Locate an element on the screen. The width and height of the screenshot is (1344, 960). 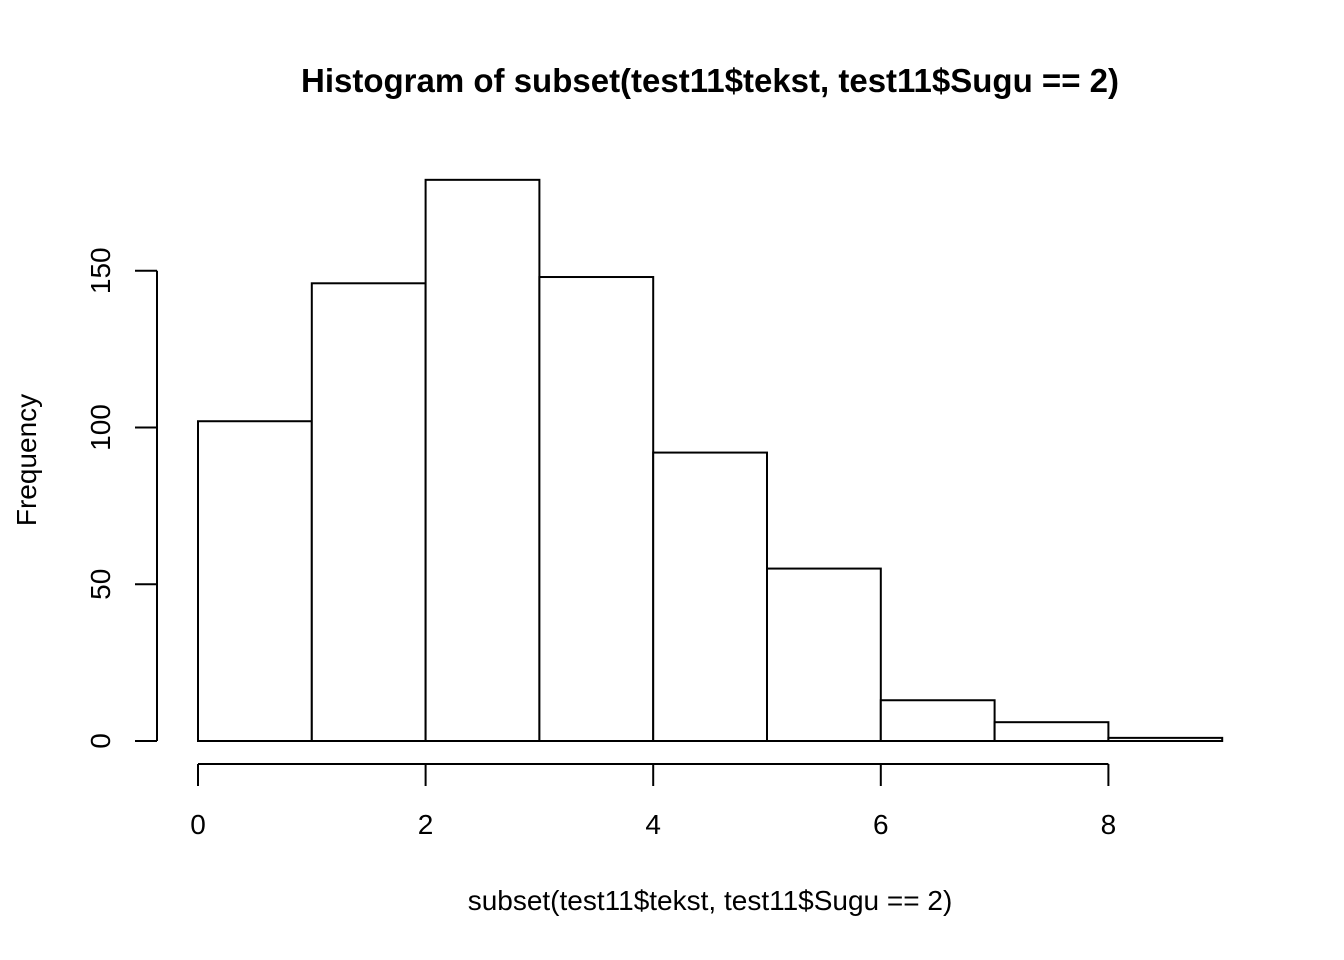
x-axis-label: subset(test11$tekst, test11$Sugu == 2) is located at coordinates (710, 900).